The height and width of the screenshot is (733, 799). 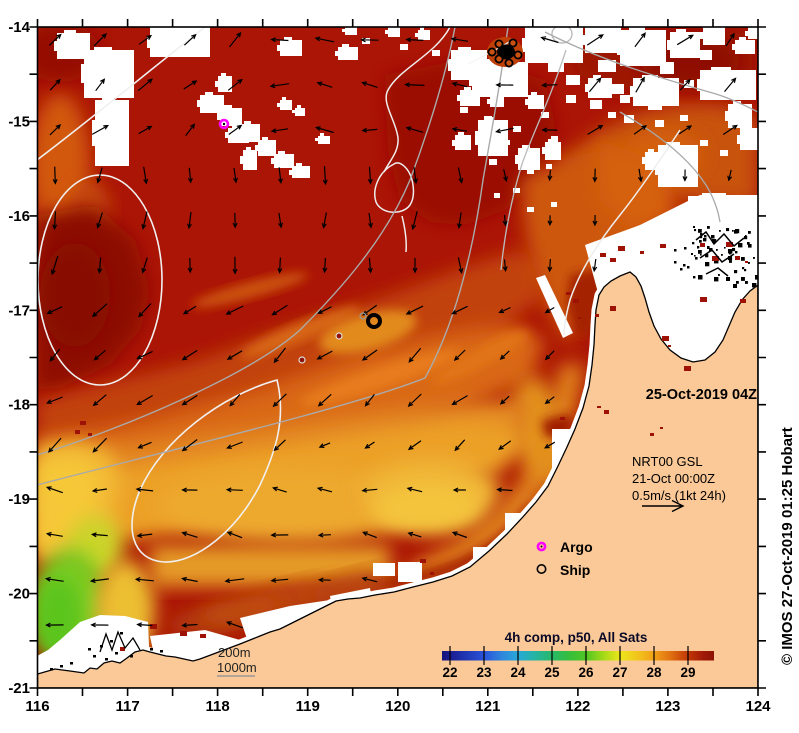 I want to click on svg-text: 27, so click(x=619, y=672).